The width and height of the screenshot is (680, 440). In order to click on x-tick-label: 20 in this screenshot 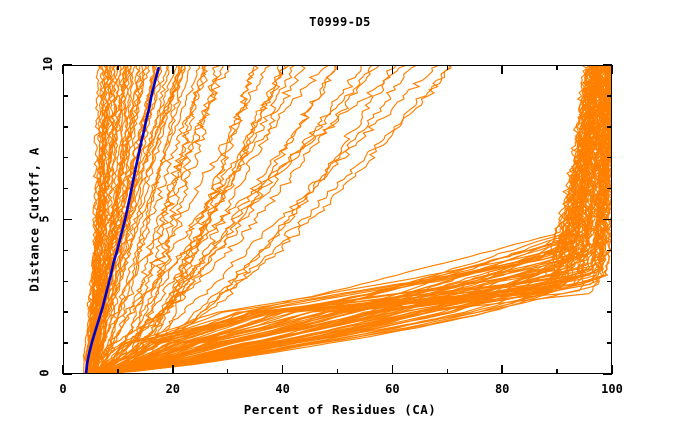, I will do `click(173, 389)`.